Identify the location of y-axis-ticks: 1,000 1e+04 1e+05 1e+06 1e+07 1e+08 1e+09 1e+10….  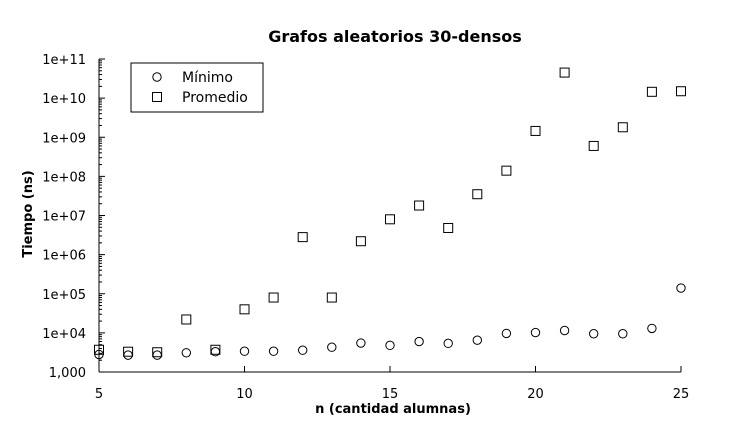
(73, 217).